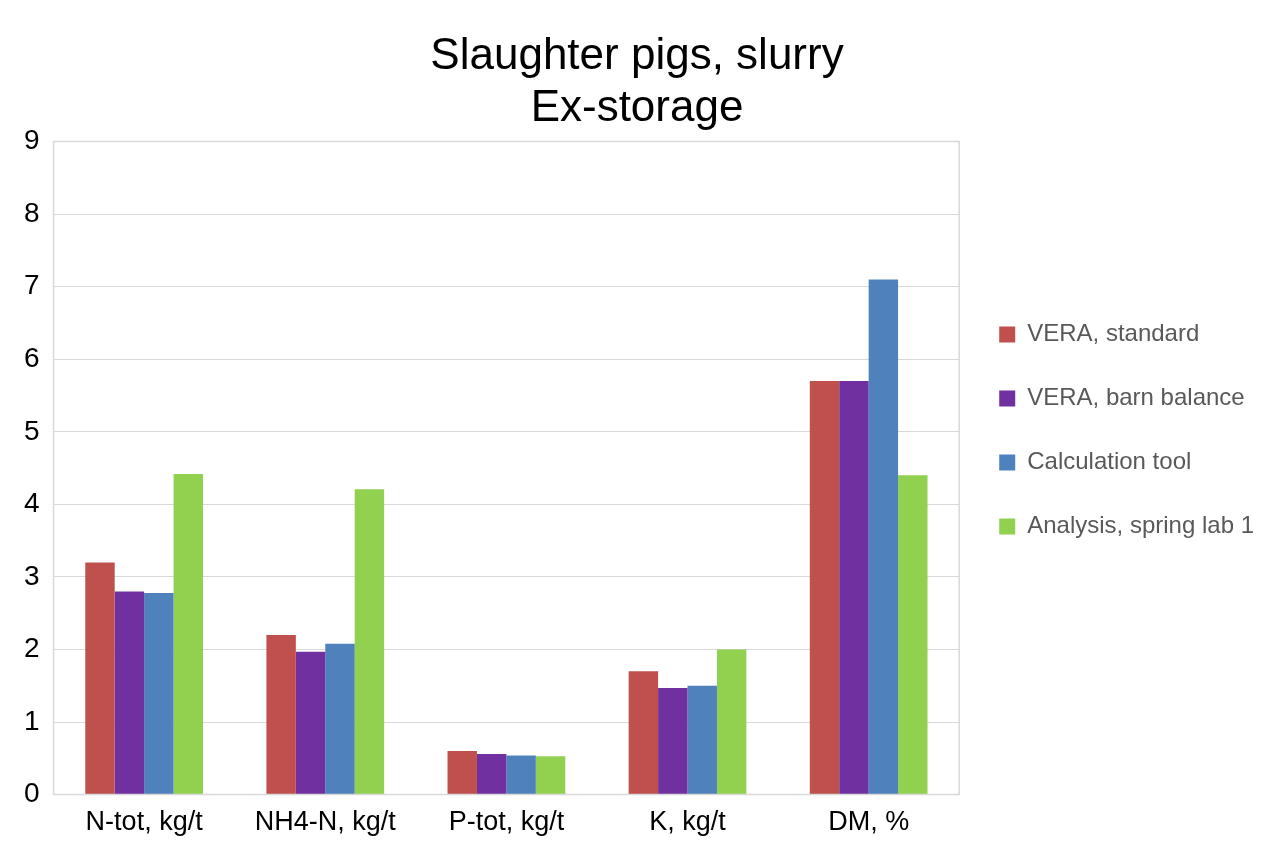  What do you see at coordinates (1140, 525) in the screenshot?
I see `legend-label: Analysis, spring lab 1` at bounding box center [1140, 525].